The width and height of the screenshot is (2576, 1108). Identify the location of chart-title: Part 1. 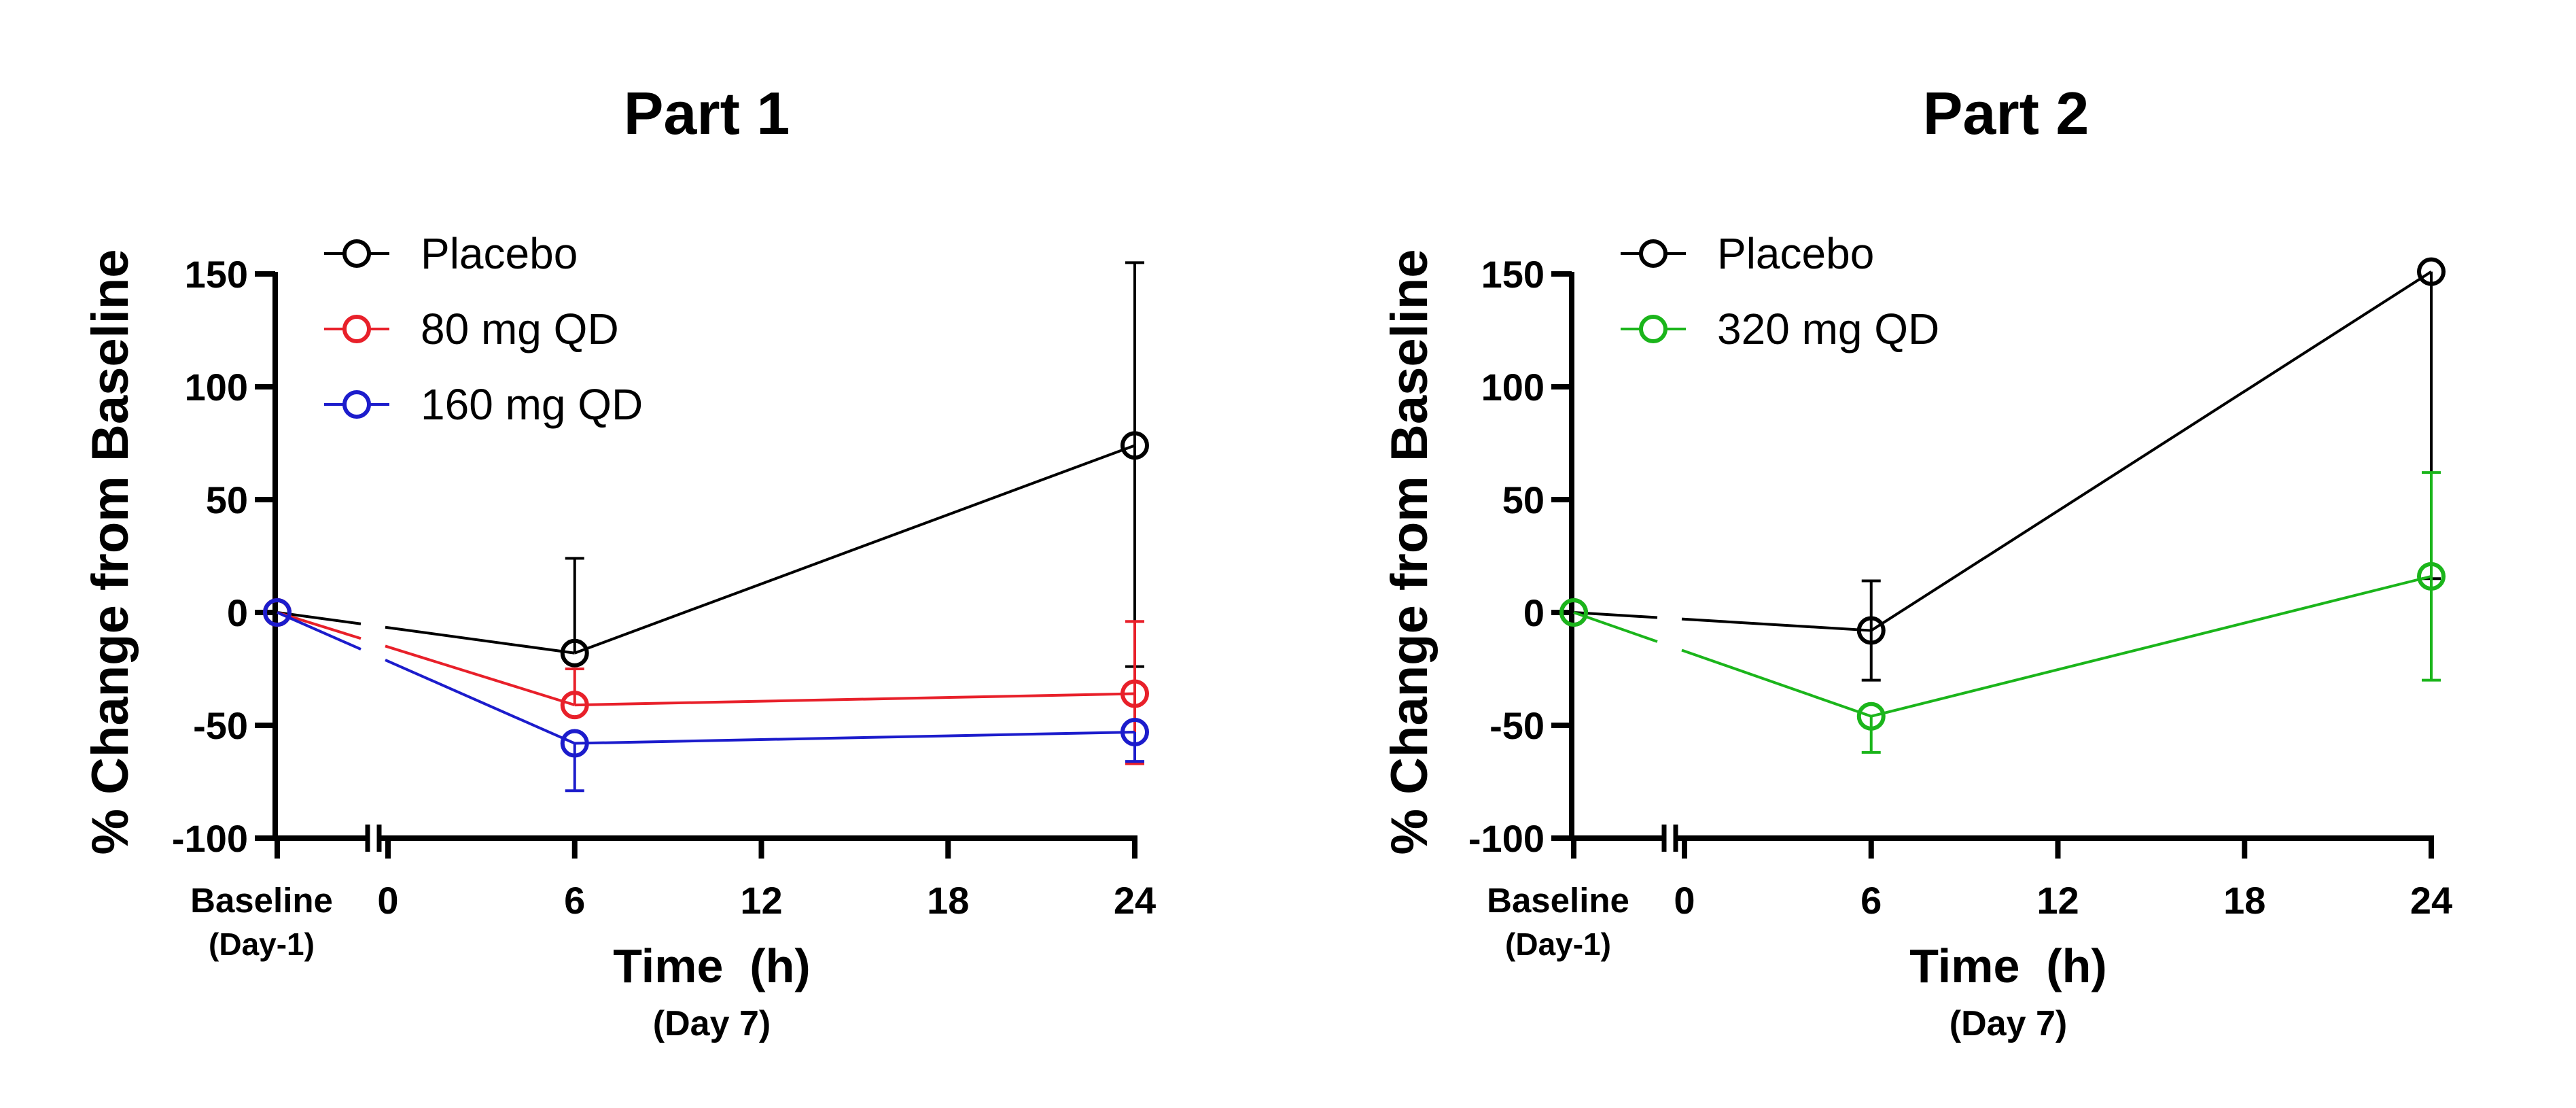
(707, 113).